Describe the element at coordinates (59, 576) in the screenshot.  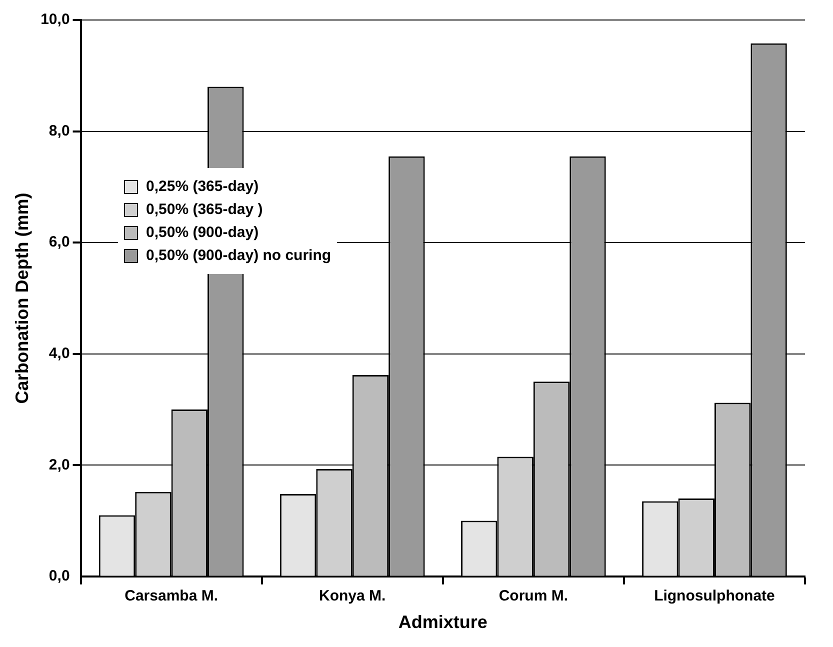
I see `y-tick-label: 0,0` at that location.